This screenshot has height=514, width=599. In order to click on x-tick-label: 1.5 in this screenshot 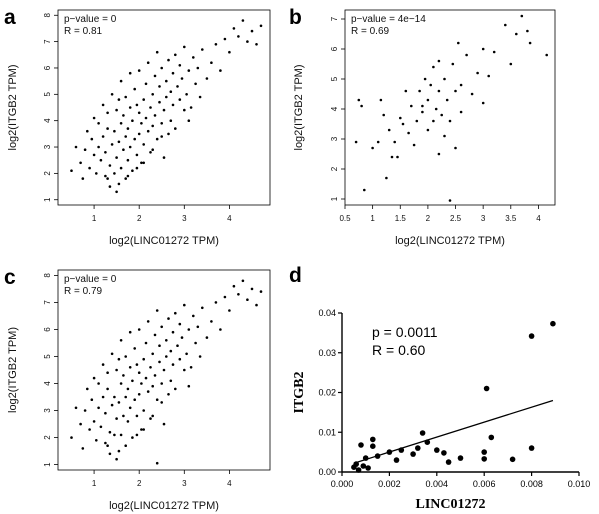, I will do `click(401, 218)`.